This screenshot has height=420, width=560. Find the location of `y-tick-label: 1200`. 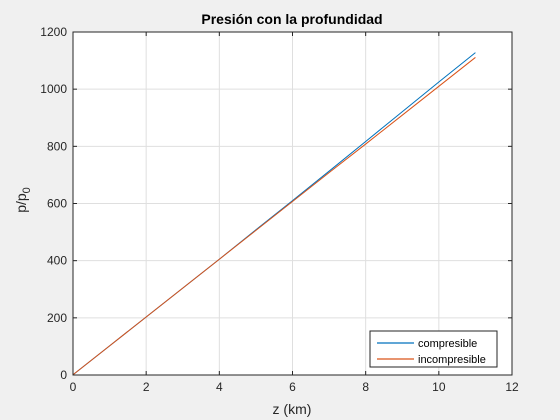

y-tick-label: 1200 is located at coordinates (53, 32).